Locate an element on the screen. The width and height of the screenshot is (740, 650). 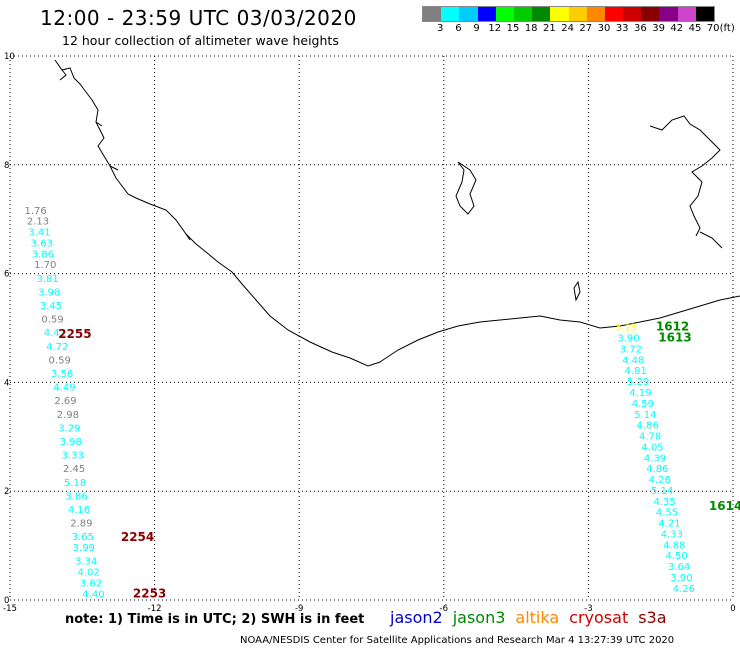
wave-height-value: 4.49 is located at coordinates (64, 388).